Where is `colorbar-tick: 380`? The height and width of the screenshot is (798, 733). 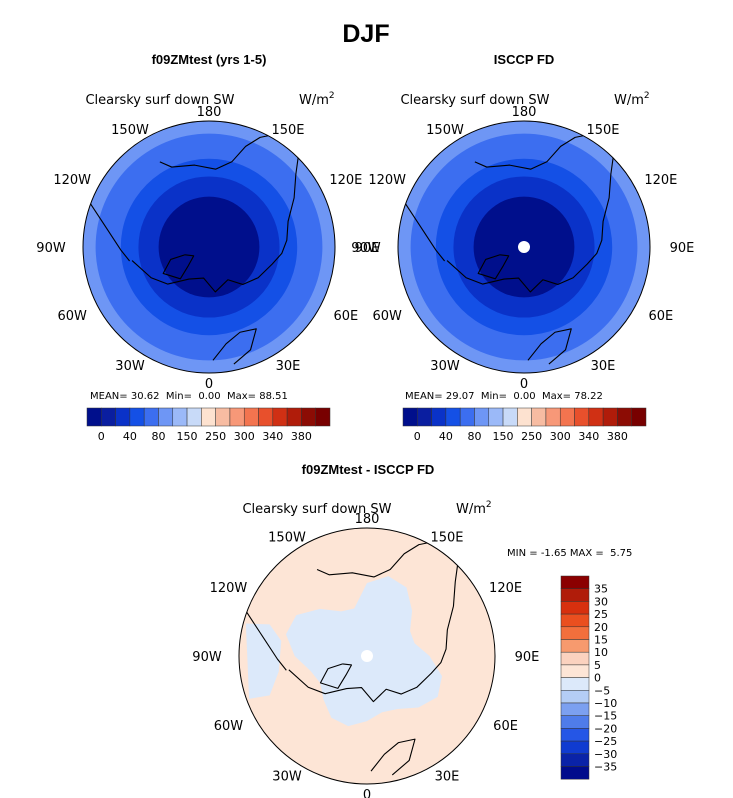 colorbar-tick: 380 is located at coordinates (301, 436).